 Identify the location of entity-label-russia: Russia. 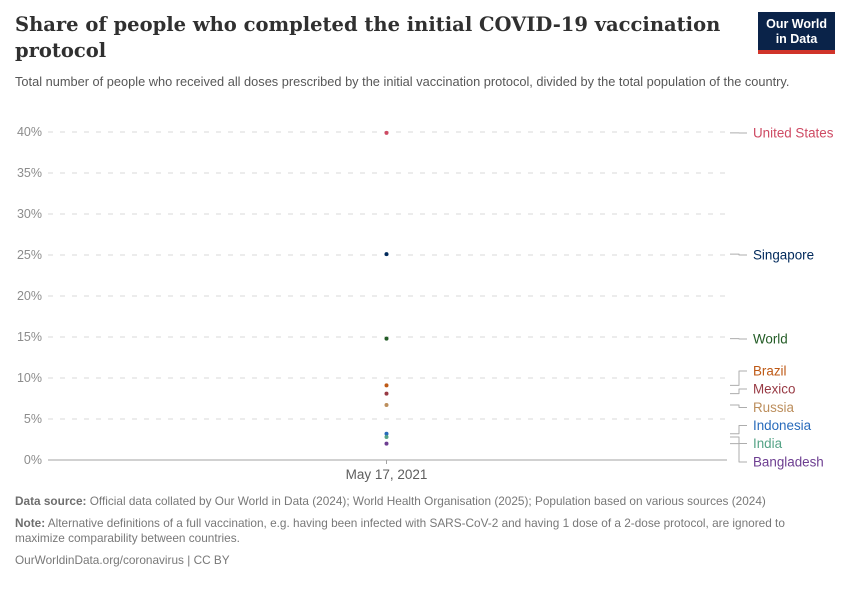
(773, 407).